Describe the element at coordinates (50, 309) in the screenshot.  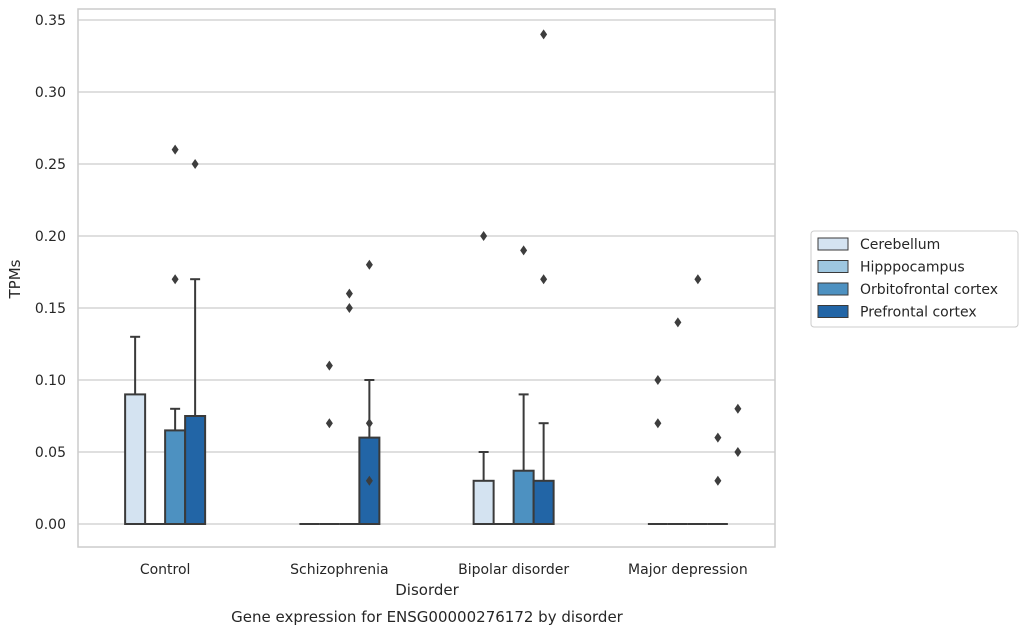
I see `y-tick-label: 0.15` at that location.